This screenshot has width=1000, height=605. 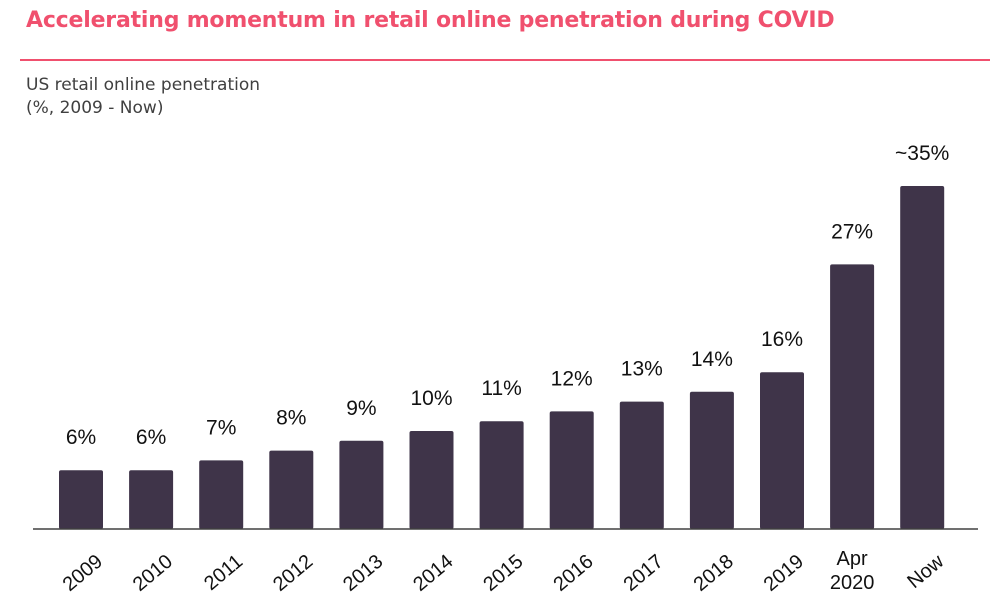 What do you see at coordinates (151, 499) in the screenshot?
I see `bar-2010` at bounding box center [151, 499].